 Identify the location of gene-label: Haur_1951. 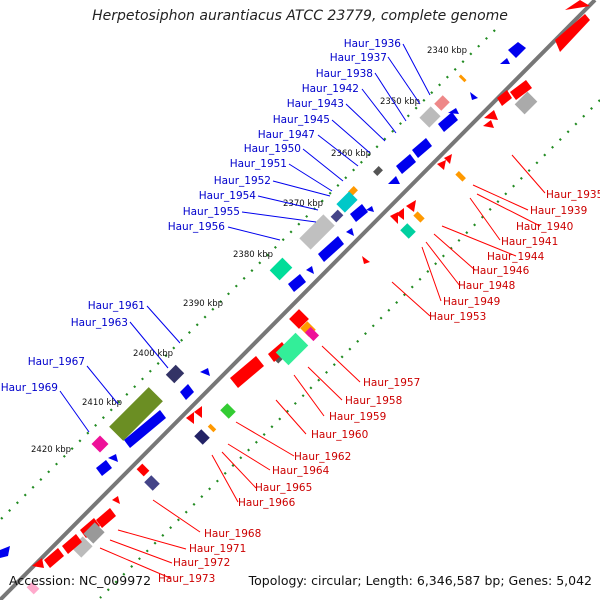
(258, 164).